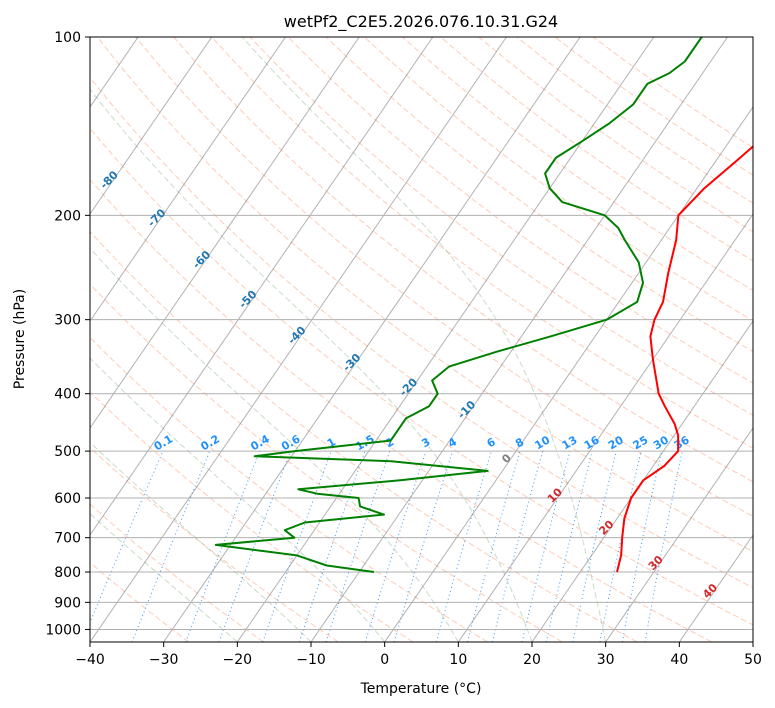  I want to click on y-tick-label: 400, so click(67, 395).